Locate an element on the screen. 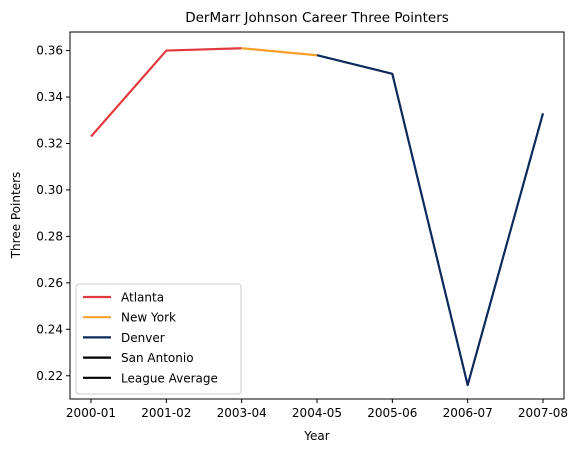 The image size is (582, 453). legend-label: Atlanta is located at coordinates (142, 298).